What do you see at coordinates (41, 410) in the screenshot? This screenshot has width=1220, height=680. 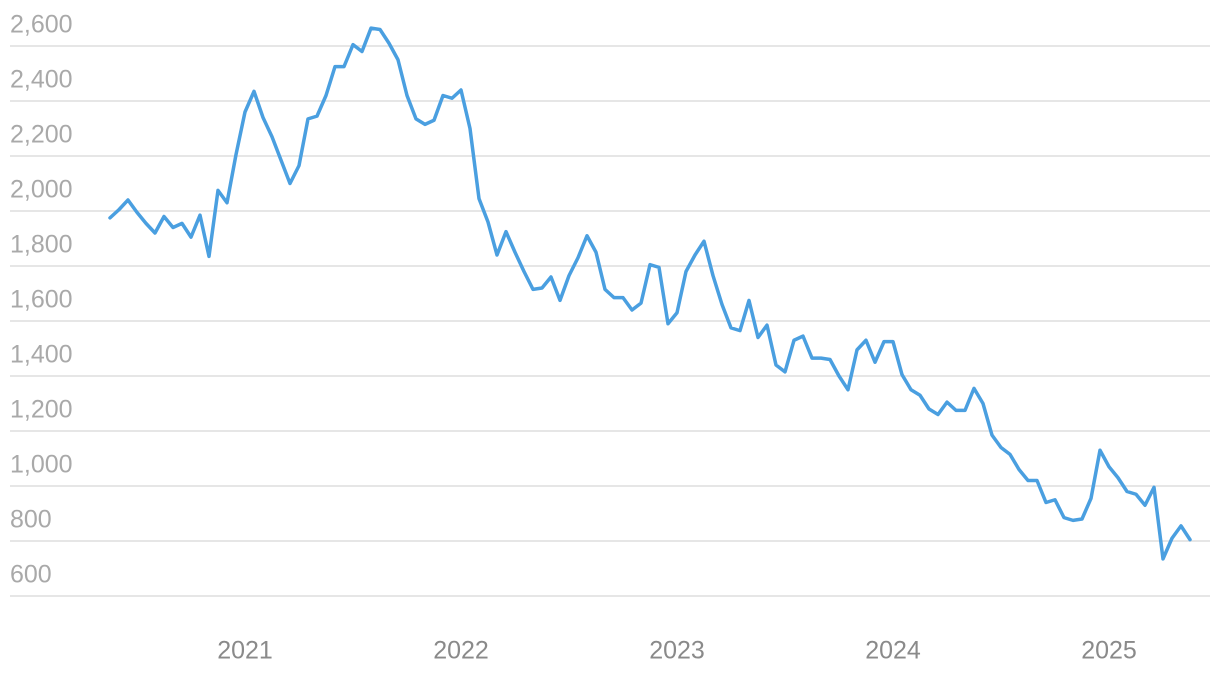 I see `y-tick-label: 1,200` at bounding box center [41, 410].